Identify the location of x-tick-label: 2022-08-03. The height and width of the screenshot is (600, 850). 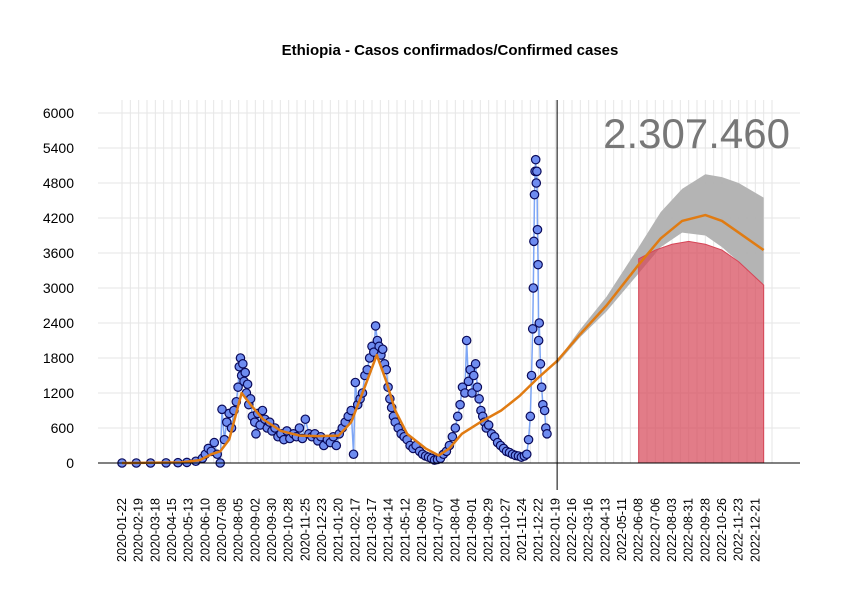
(672, 530).